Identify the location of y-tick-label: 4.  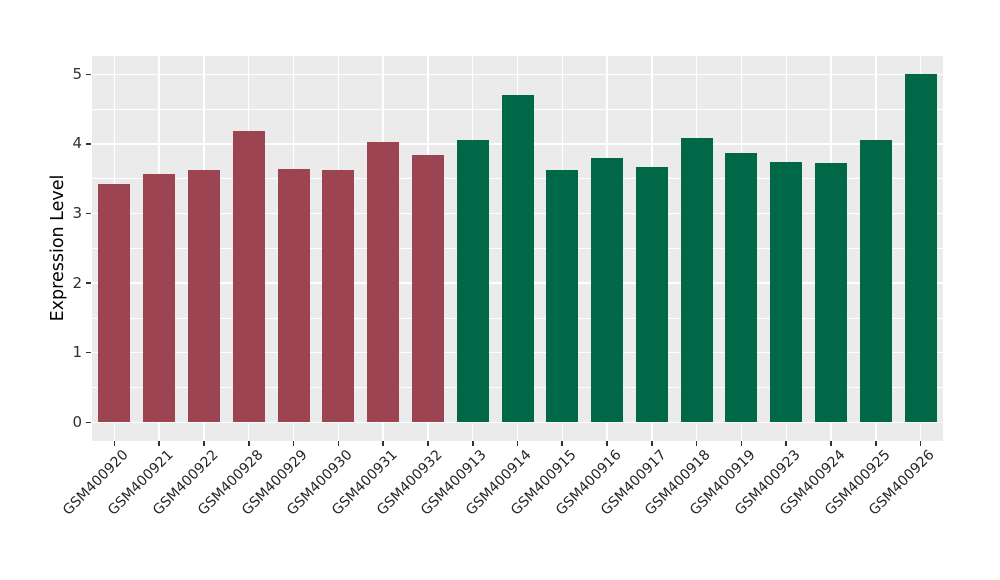
(77, 143).